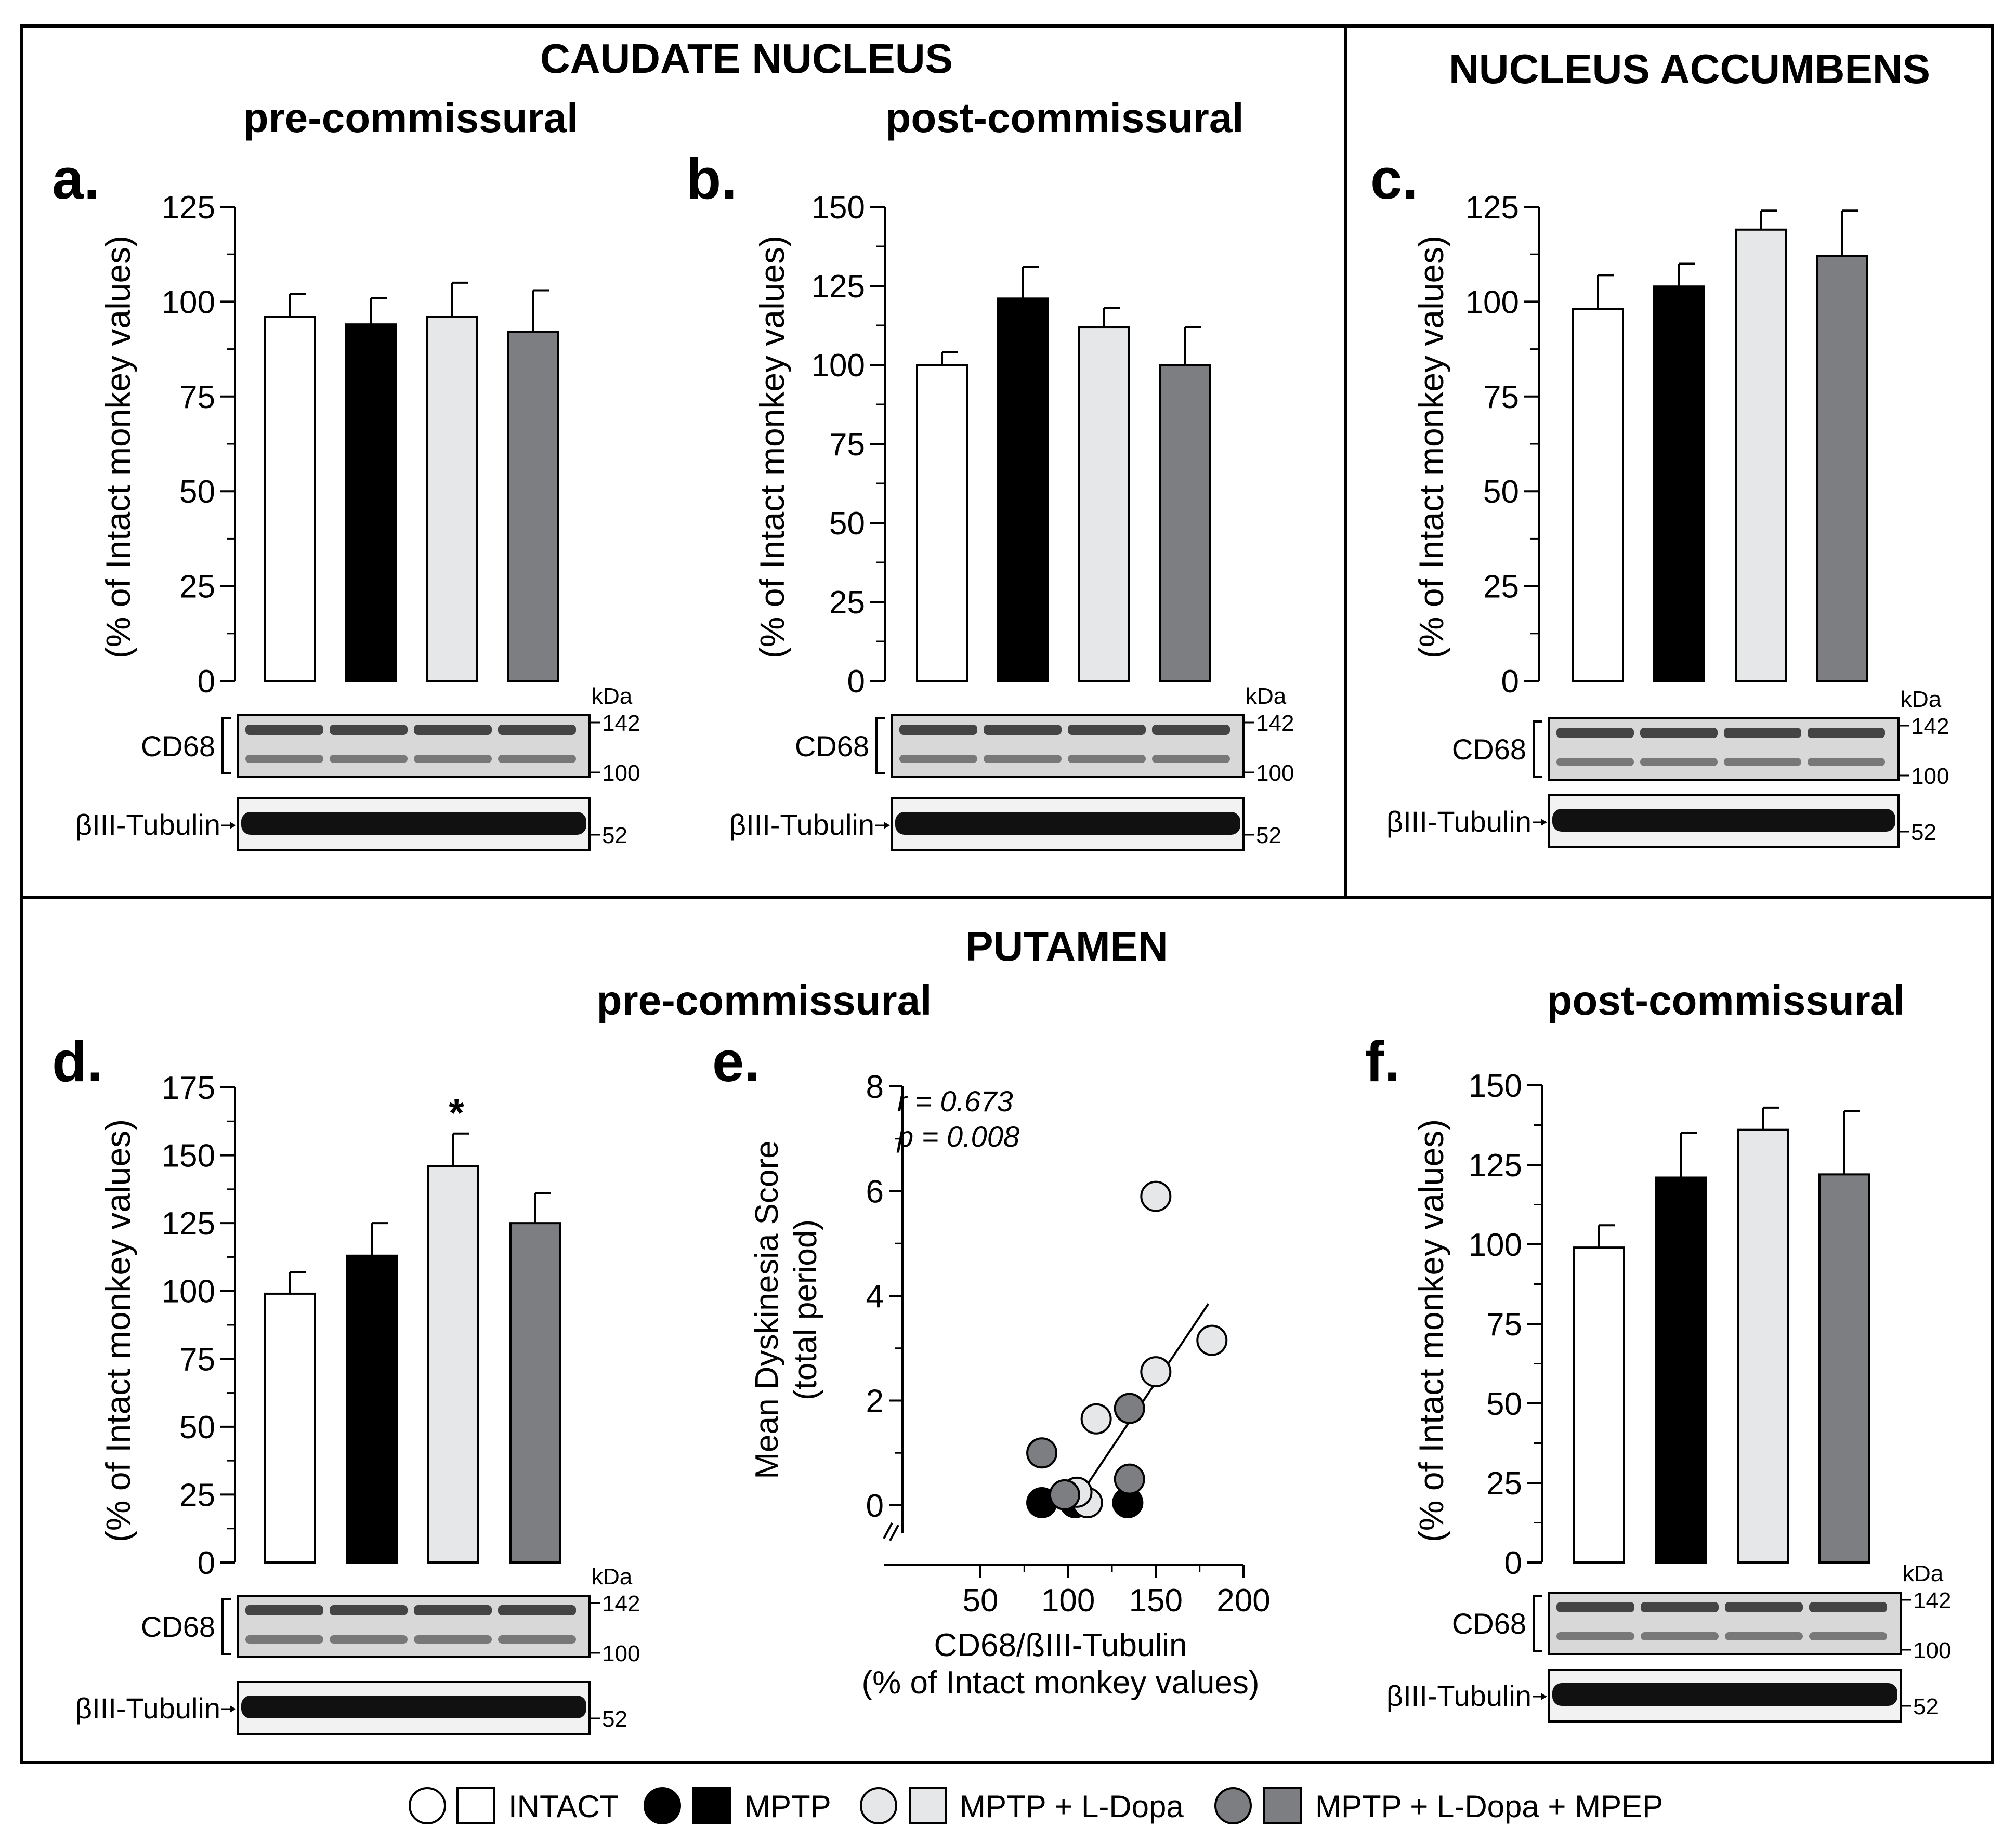  Describe the element at coordinates (1064, 118) in the screenshot. I see `caudate-post-label: post-commissural` at that location.